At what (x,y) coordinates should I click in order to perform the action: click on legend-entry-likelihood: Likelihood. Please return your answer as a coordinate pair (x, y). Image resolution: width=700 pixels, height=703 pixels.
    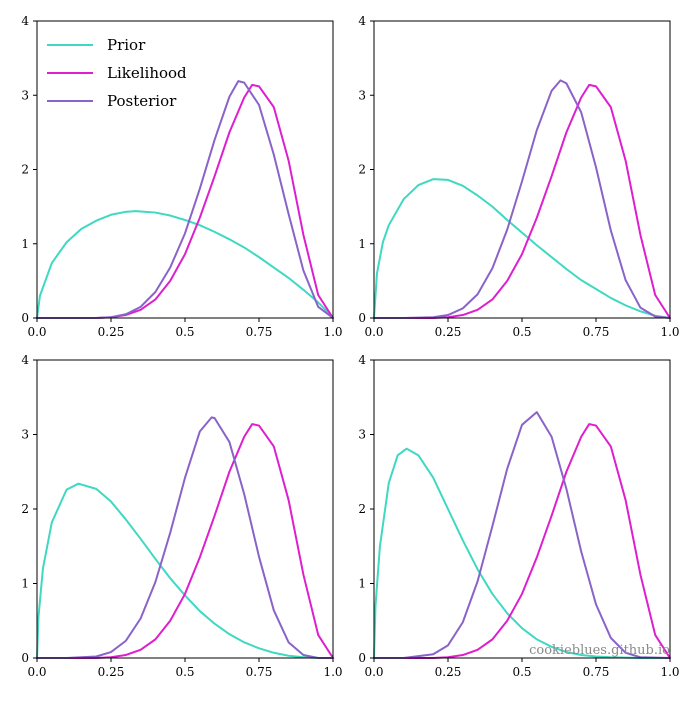
    Looking at the image, I should click on (117, 73).